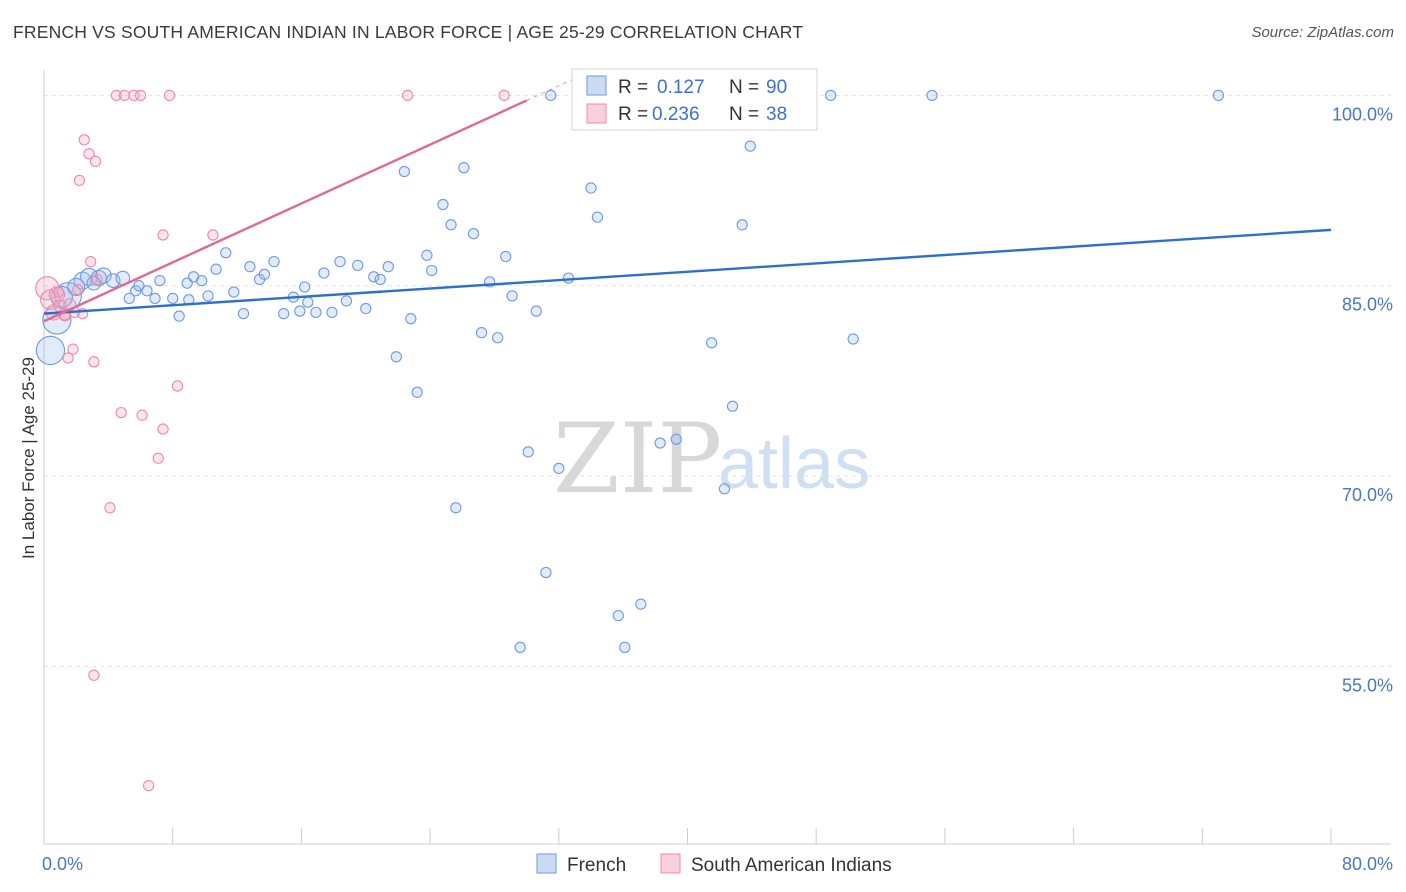 The height and width of the screenshot is (892, 1406). I want to click on watermark: ZIP atlas, so click(711, 459).